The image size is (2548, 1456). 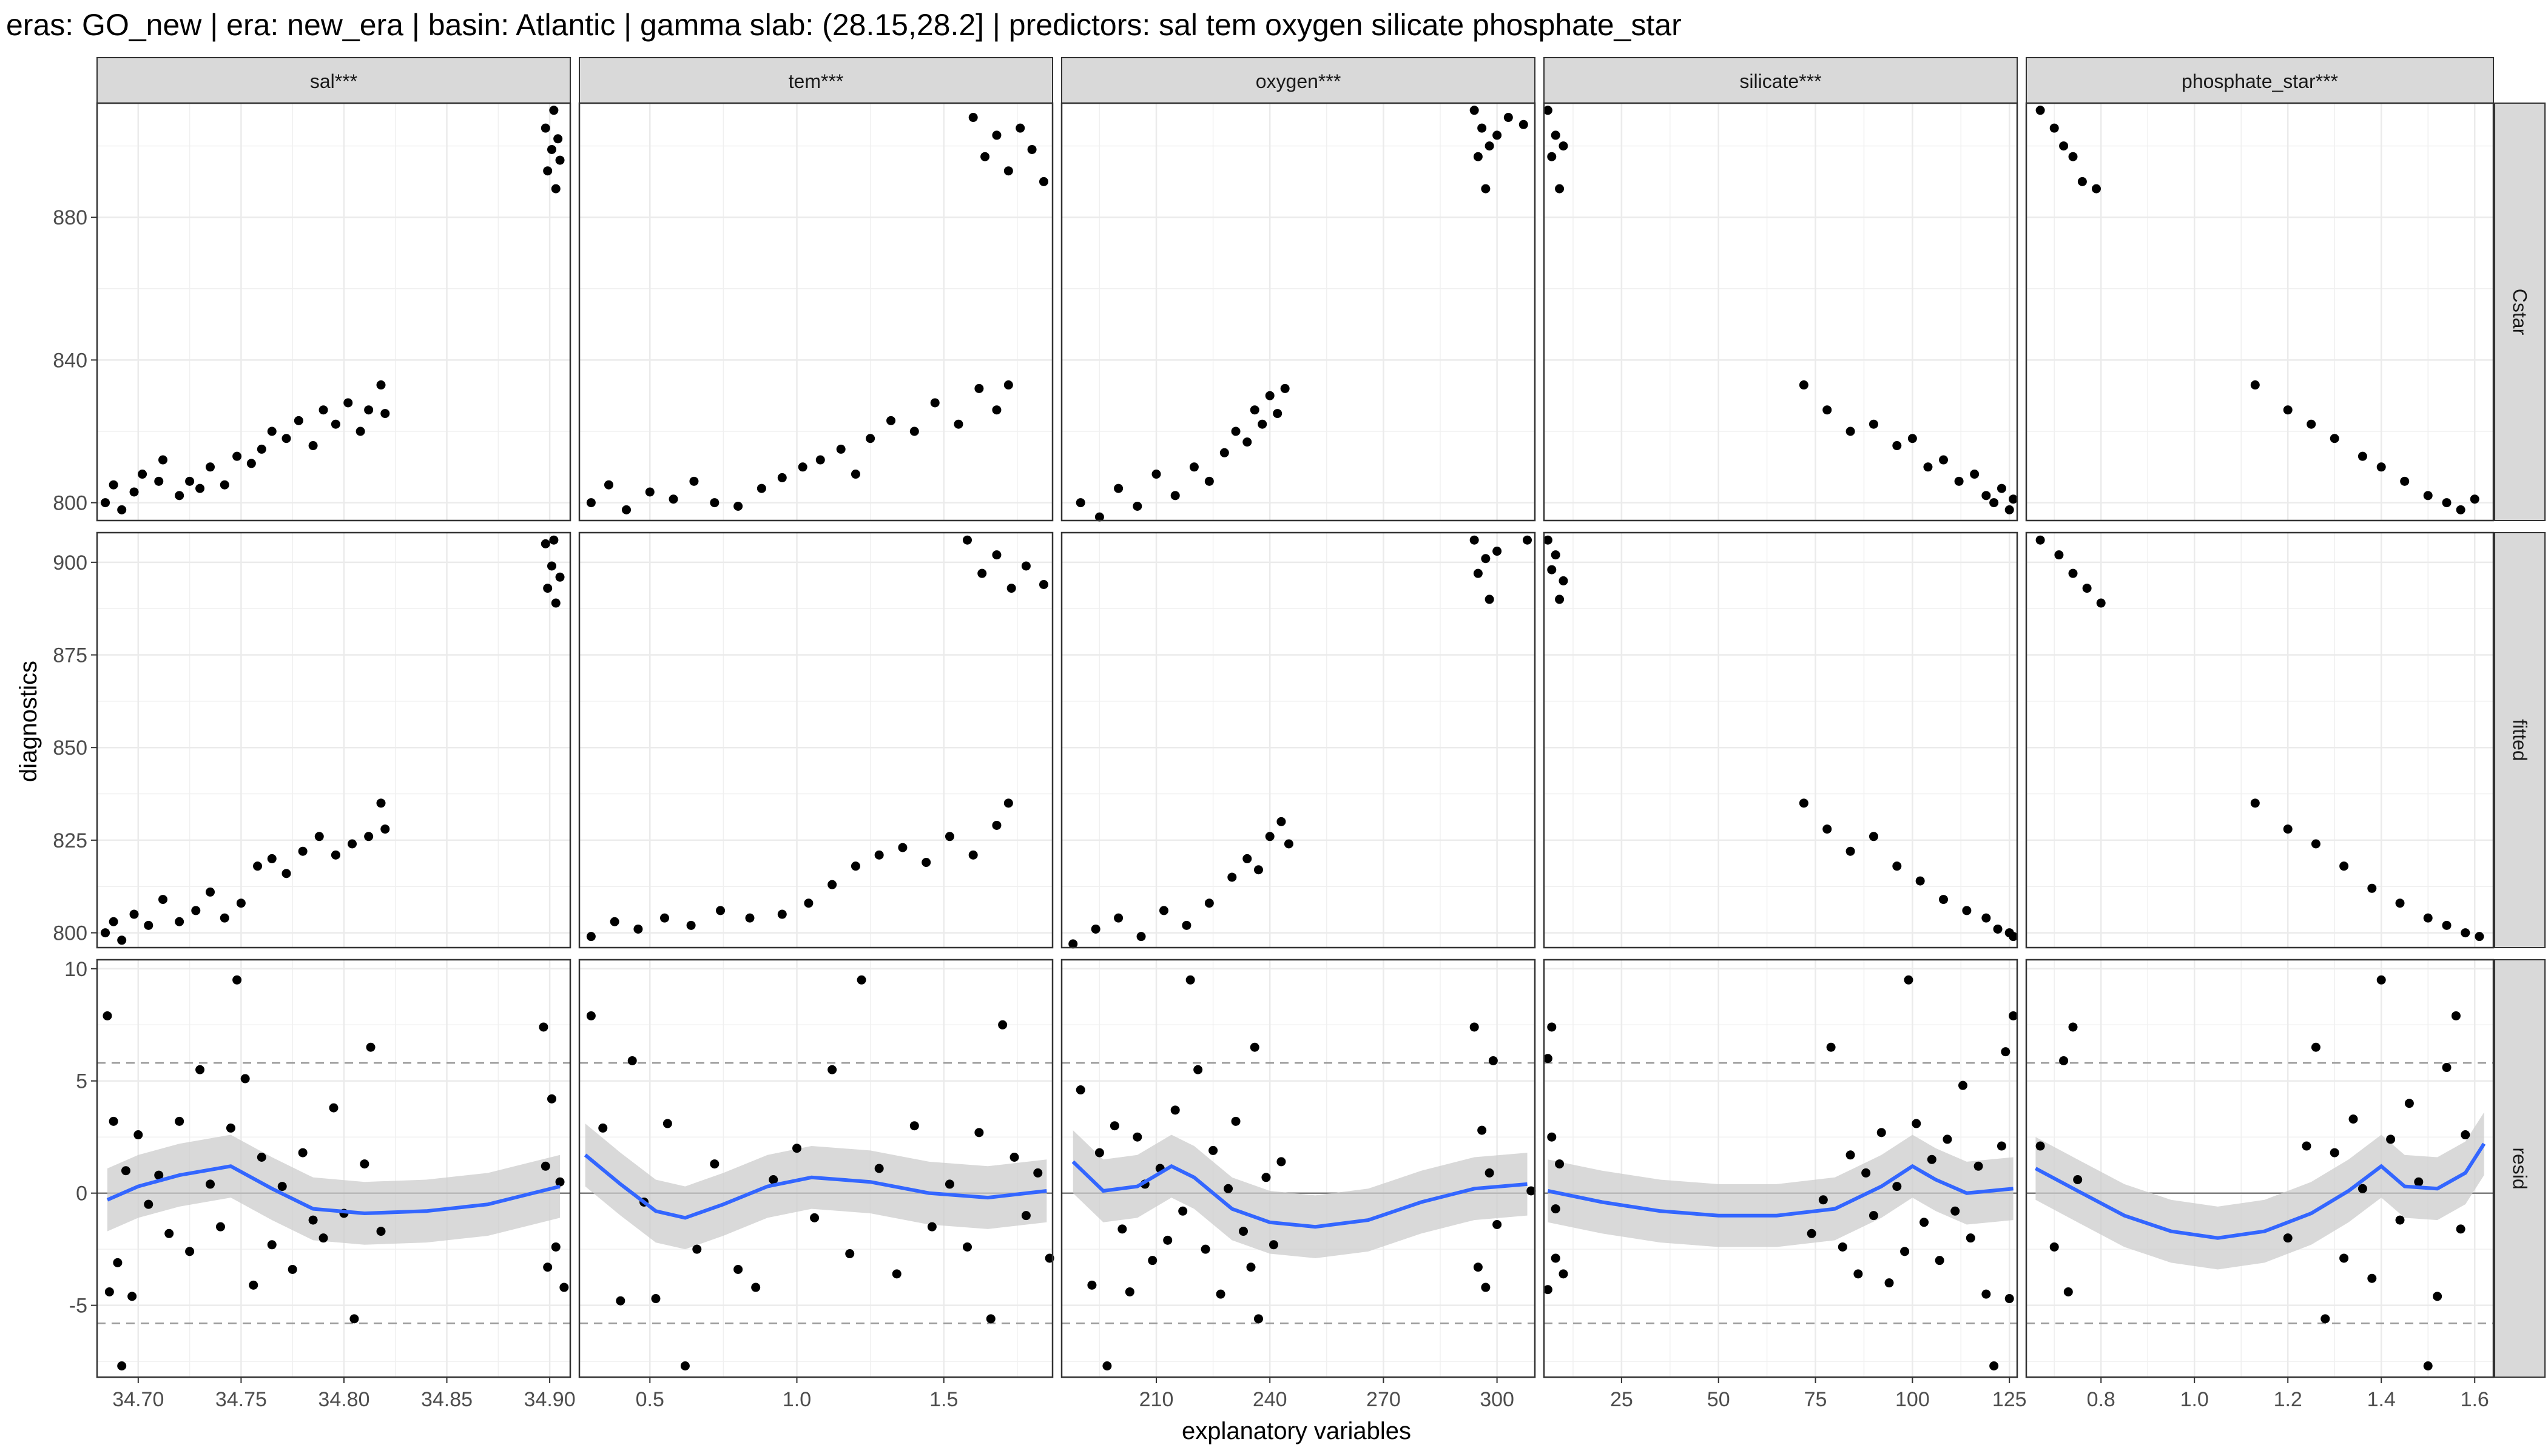 What do you see at coordinates (70, 503) in the screenshot?
I see `y-tick-label: 800` at bounding box center [70, 503].